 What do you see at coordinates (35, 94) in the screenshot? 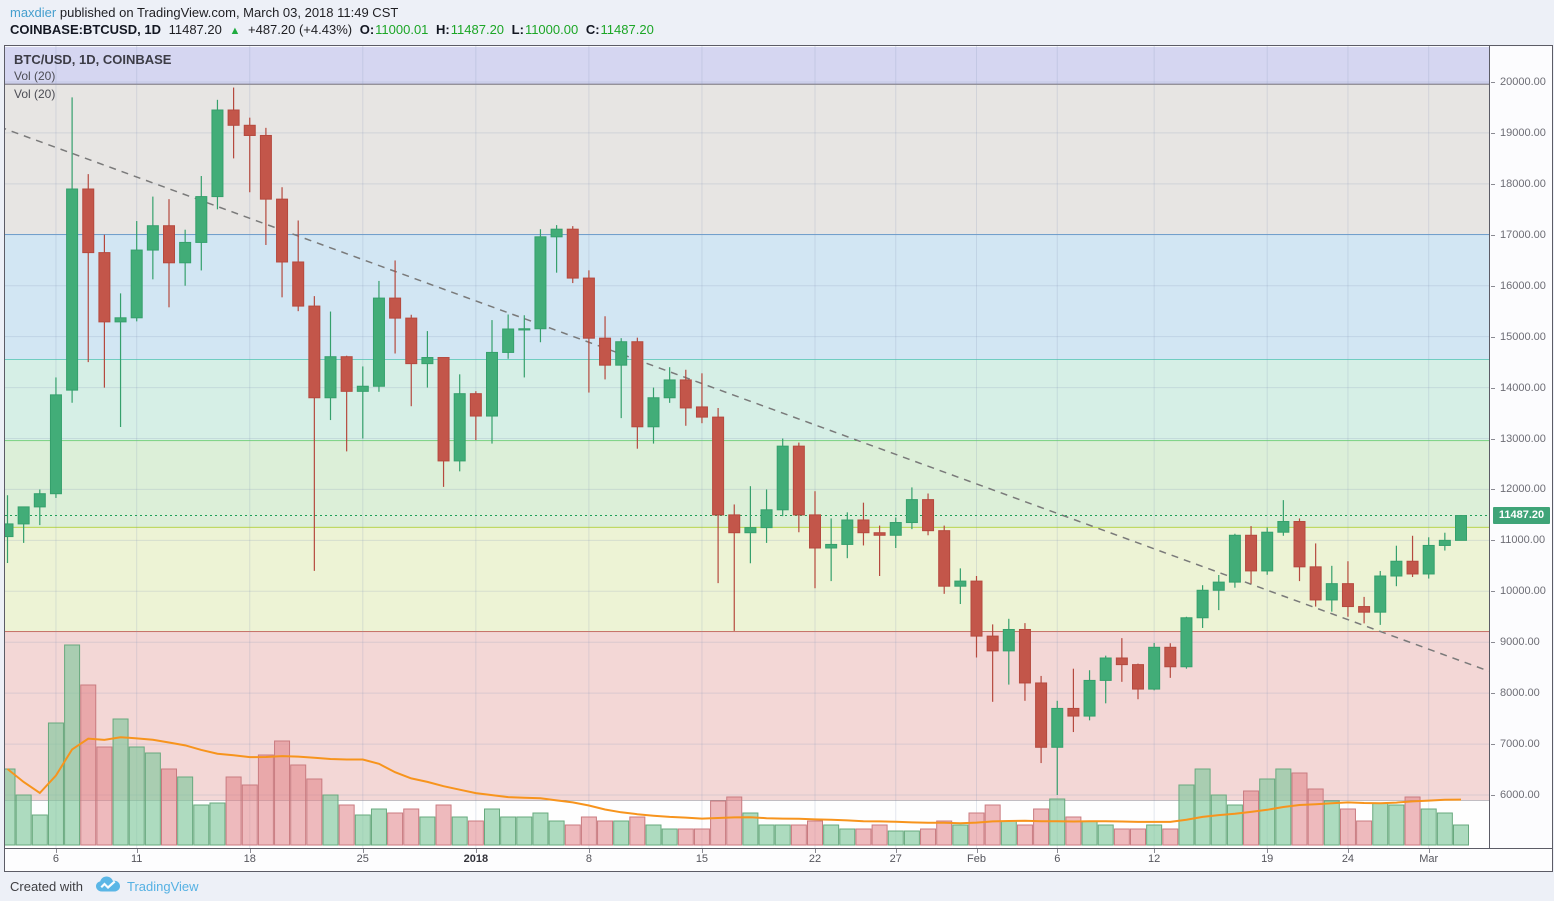
I see `indicator-label-vol20-2: Vol (20)` at bounding box center [35, 94].